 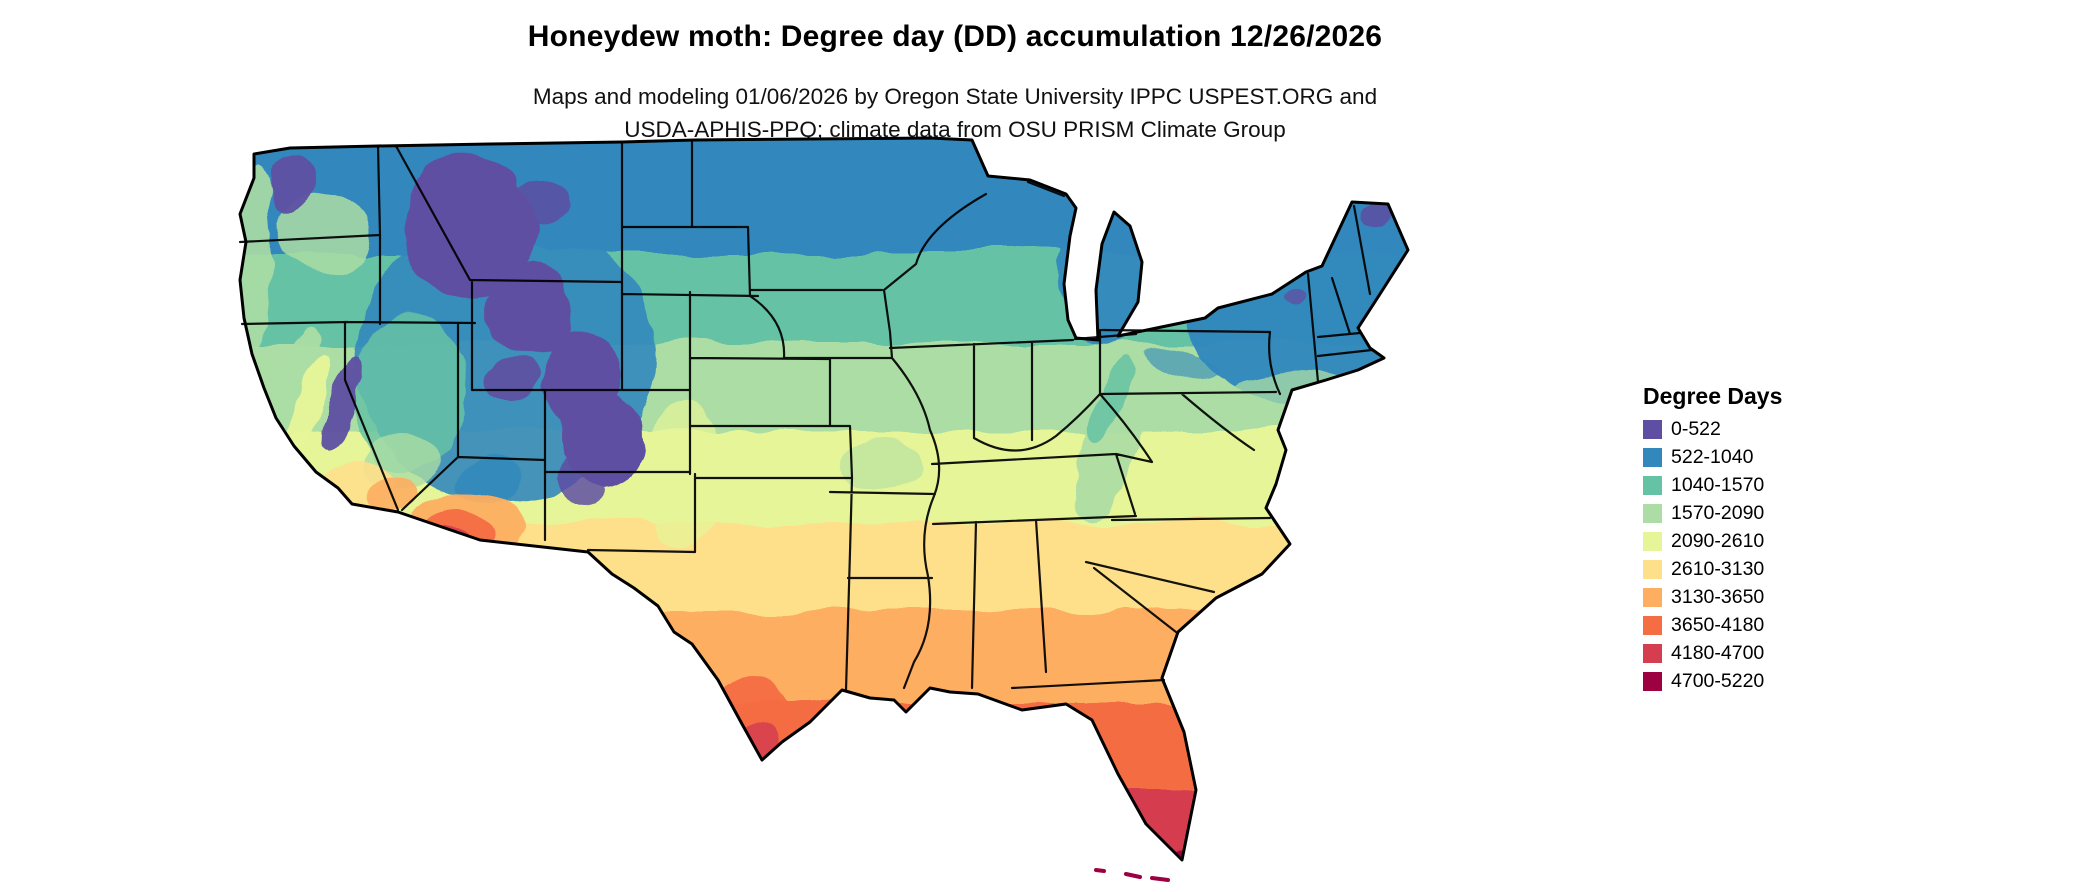 I want to click on legend-row: 4180-4700, so click(x=1712, y=653).